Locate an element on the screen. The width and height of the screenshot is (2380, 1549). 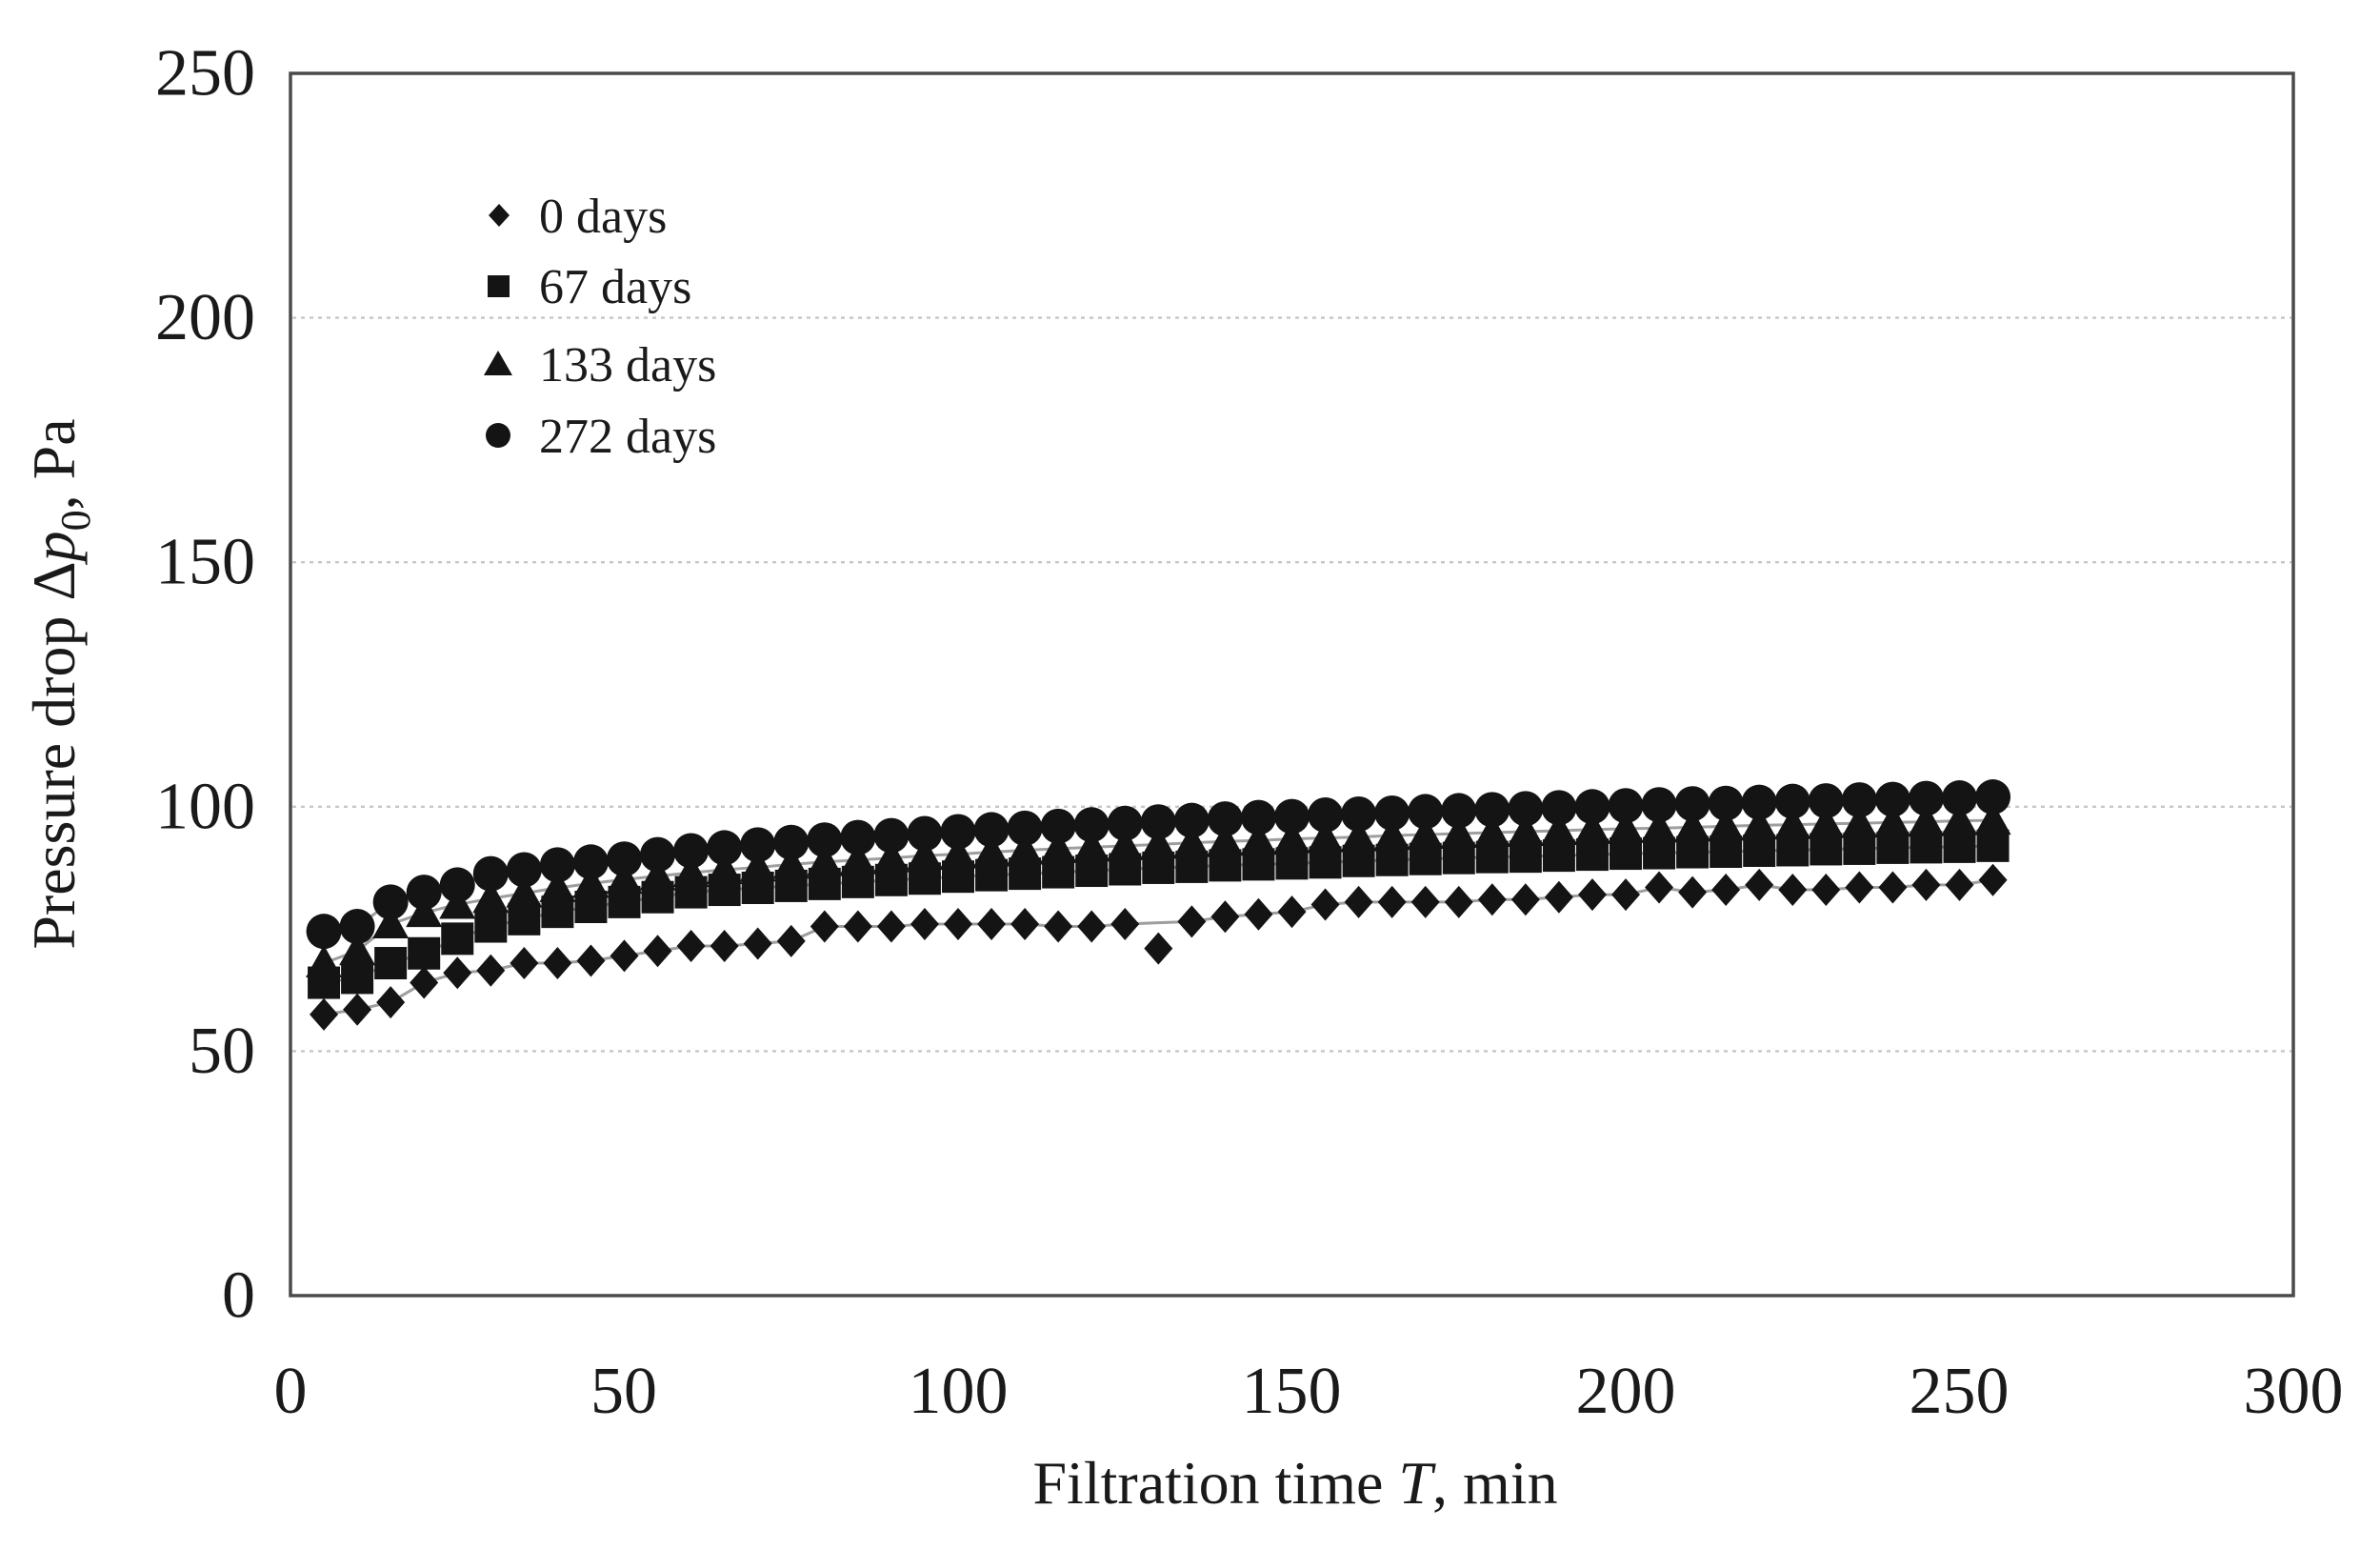
x-tick-label: 50 is located at coordinates (623, 1391).